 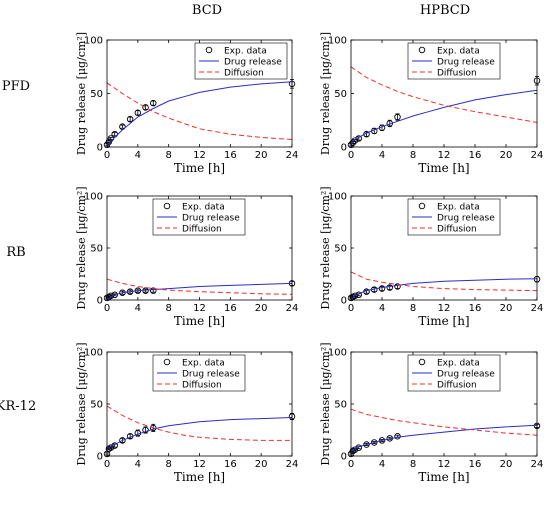 What do you see at coordinates (18, 406) in the screenshot?
I see `row-header-kr12: KR-12` at bounding box center [18, 406].